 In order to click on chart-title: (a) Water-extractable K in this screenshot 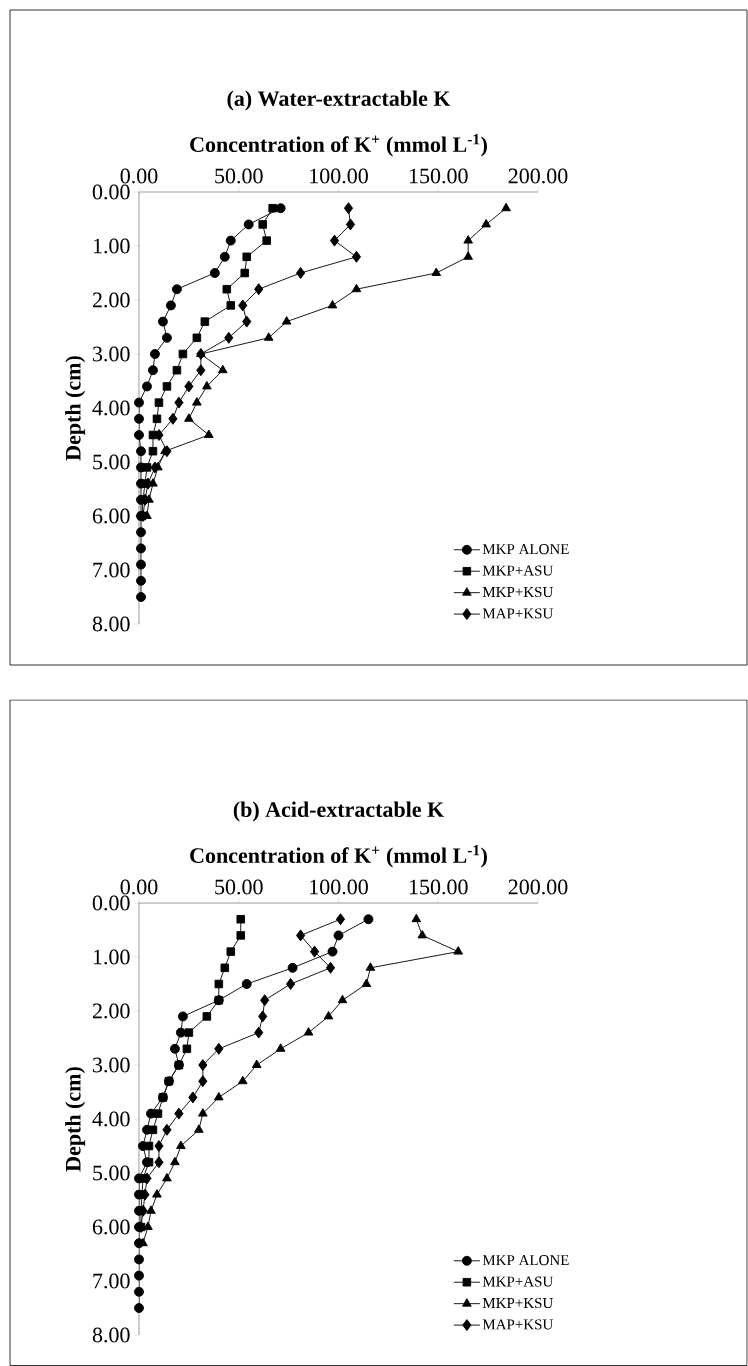, I will do `click(339, 100)`.